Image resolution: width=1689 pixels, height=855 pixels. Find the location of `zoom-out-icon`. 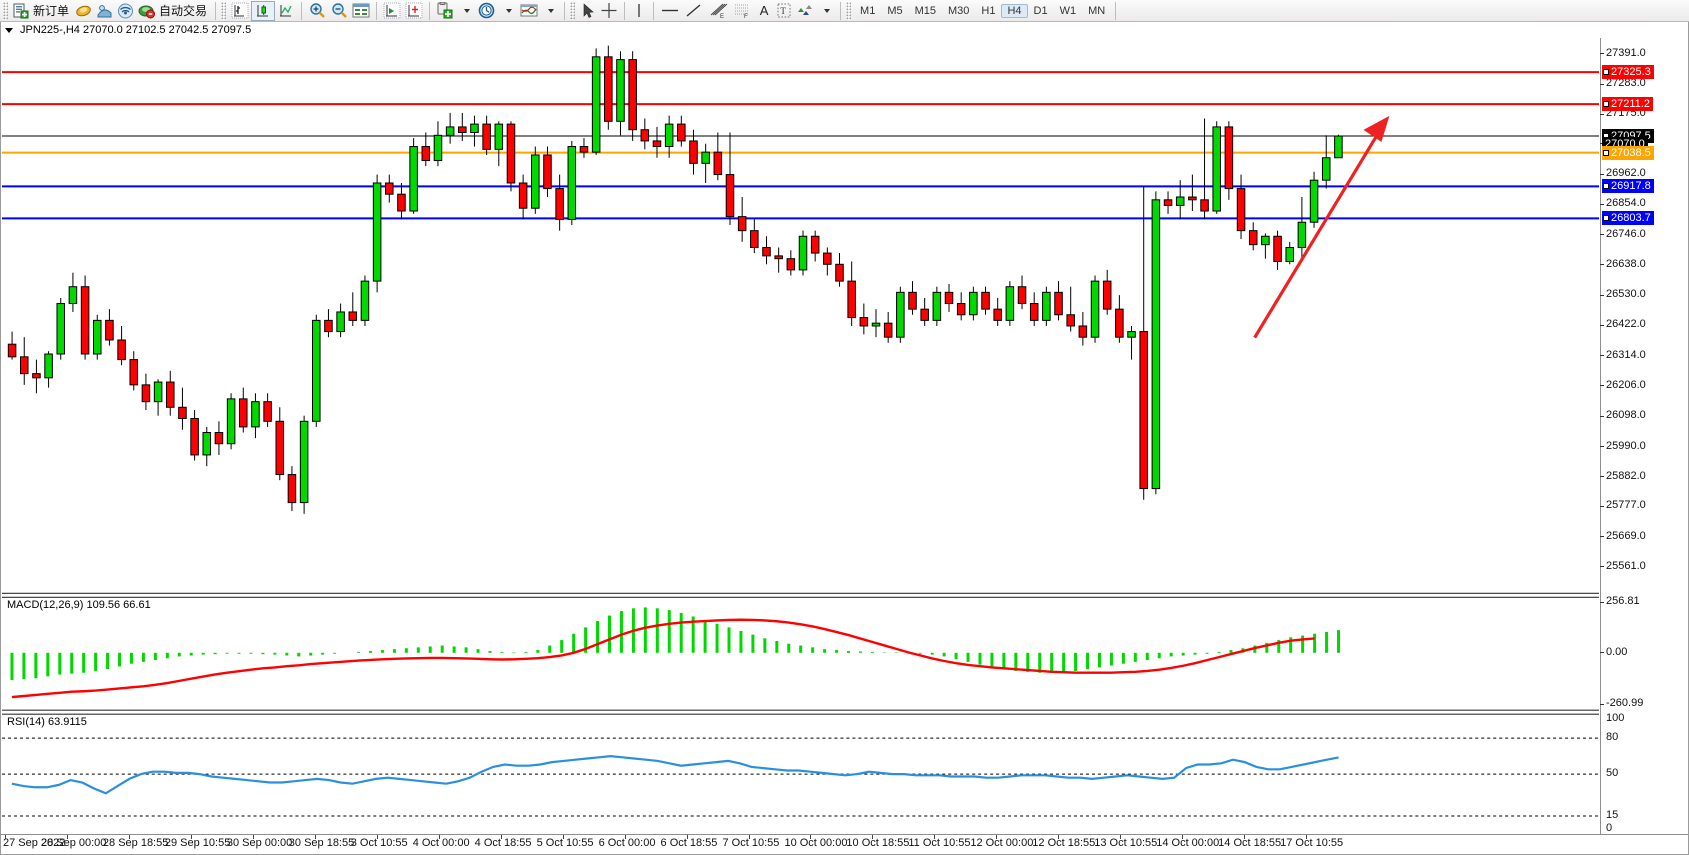

zoom-out-icon is located at coordinates (339, 11).